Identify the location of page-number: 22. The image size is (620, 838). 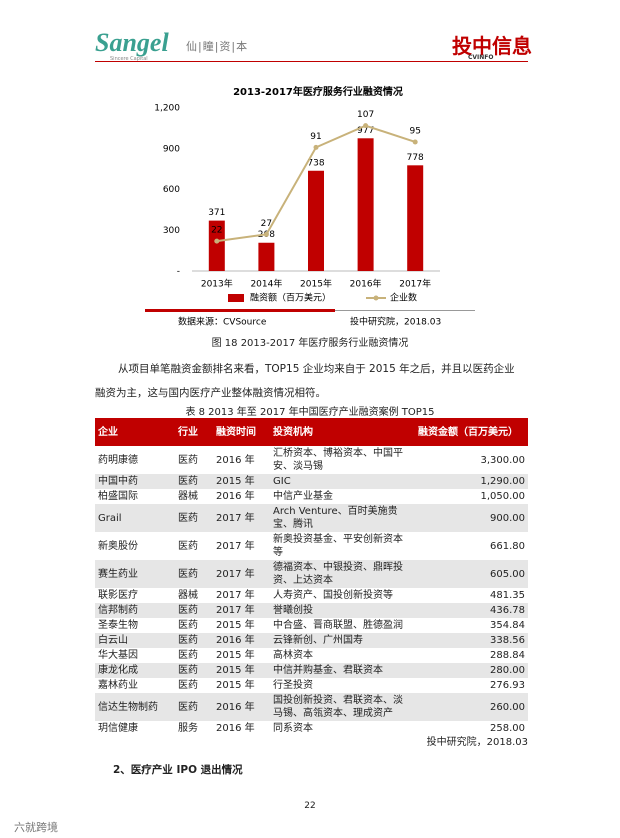
(310, 806).